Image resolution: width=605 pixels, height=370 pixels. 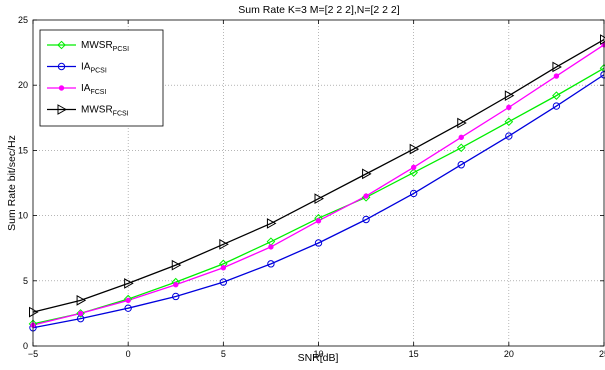 I want to click on y-tick-label: 5, so click(x=25, y=281).